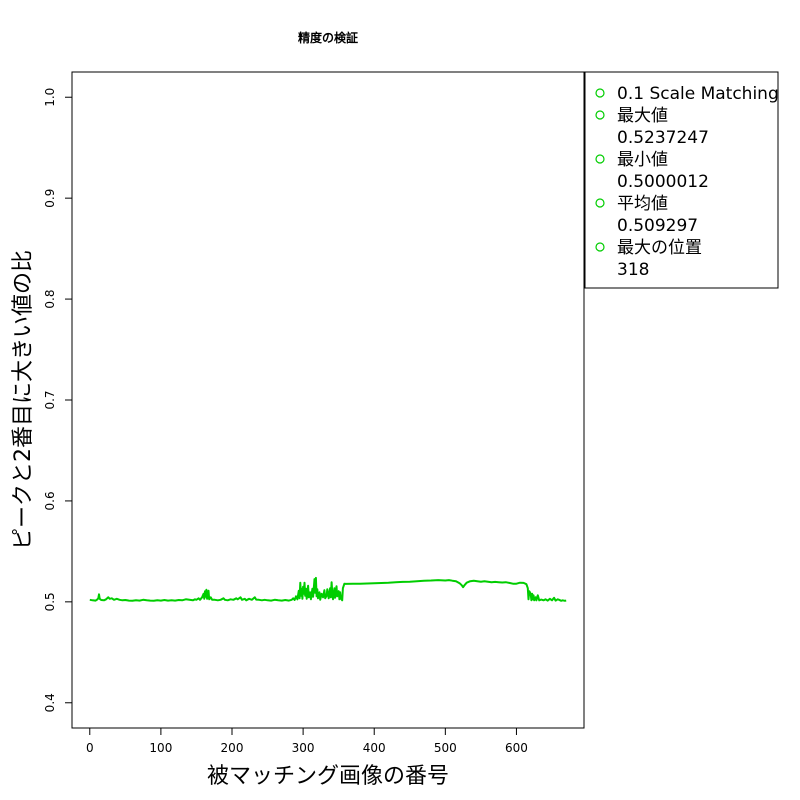  I want to click on x-tick-label: 100, so click(160, 748).